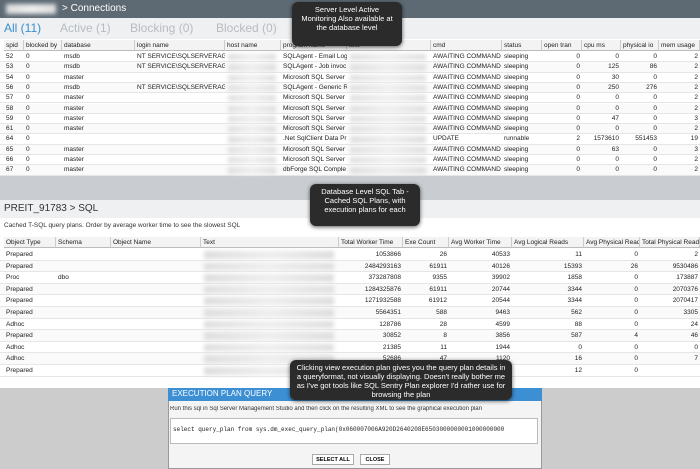 This screenshot has height=469, width=700. I want to click on cell: 276, so click(651, 87).